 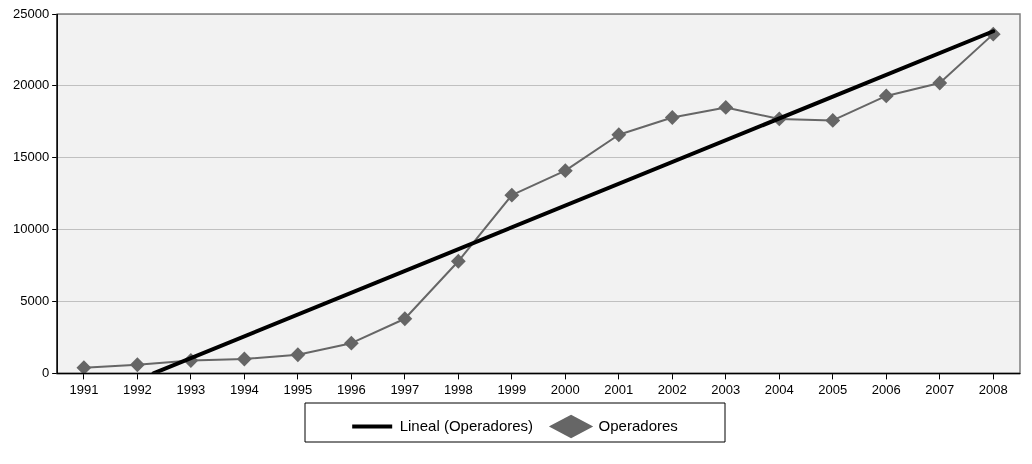 What do you see at coordinates (940, 389) in the screenshot?
I see `x-tick-label: 2007` at bounding box center [940, 389].